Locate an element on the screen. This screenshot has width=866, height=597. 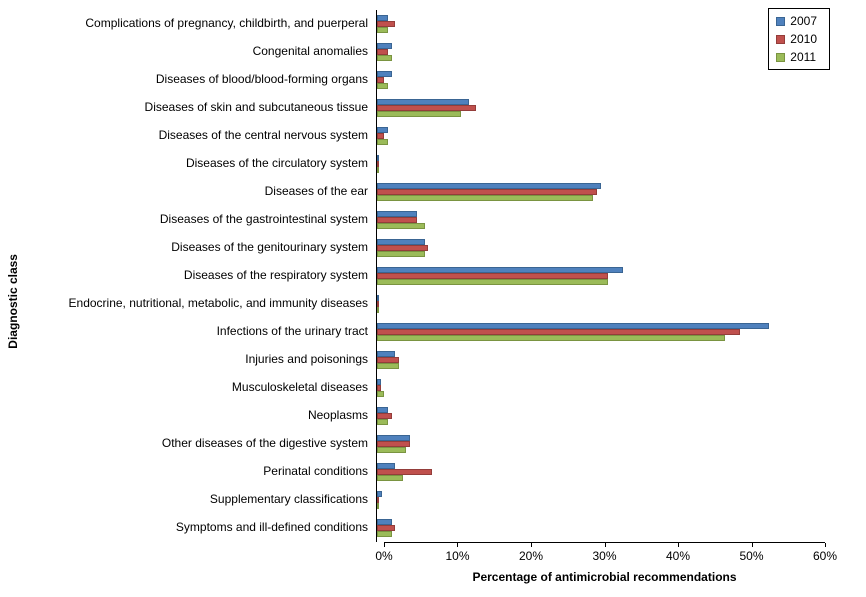
legend-item-2011: 2011 is located at coordinates (796, 57).